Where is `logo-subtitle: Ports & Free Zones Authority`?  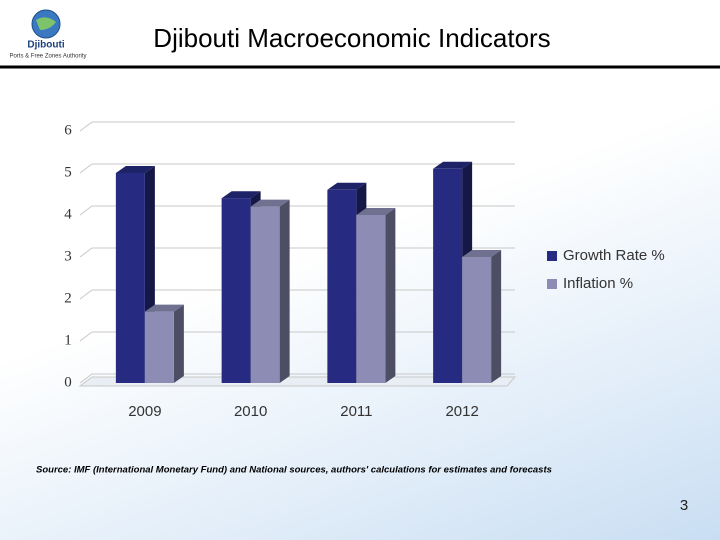 logo-subtitle: Ports & Free Zones Authority is located at coordinates (47, 57).